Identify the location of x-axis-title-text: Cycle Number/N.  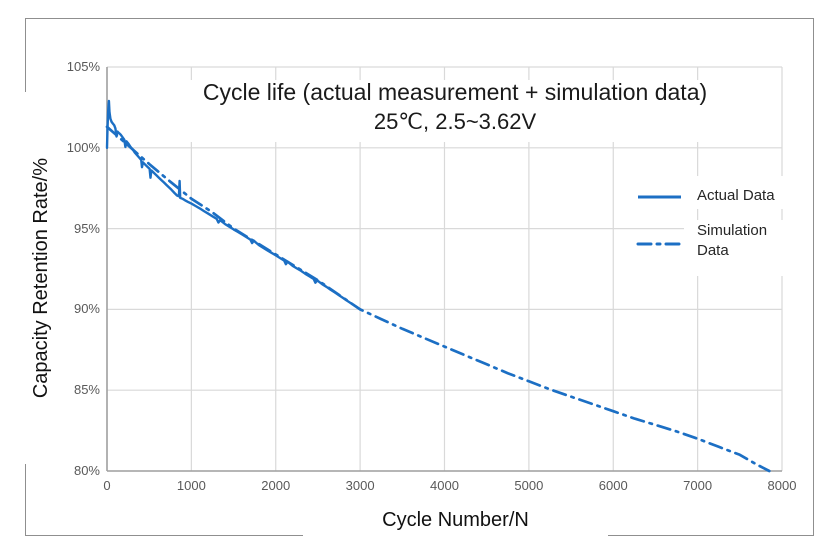
(455, 520).